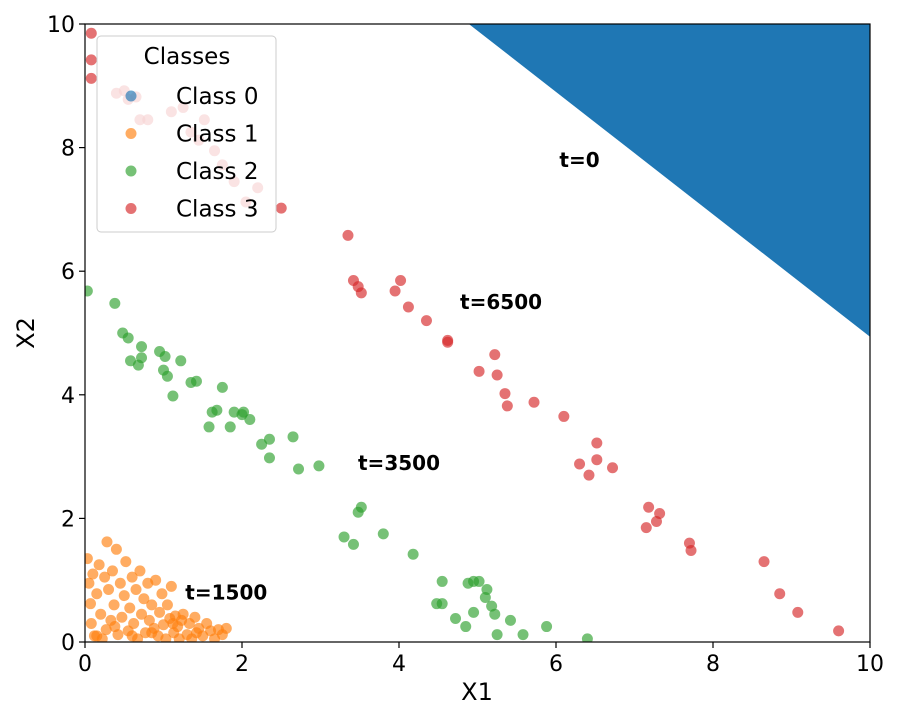 The width and height of the screenshot is (900, 720). What do you see at coordinates (187, 57) in the screenshot?
I see `legend-title: Classes` at bounding box center [187, 57].